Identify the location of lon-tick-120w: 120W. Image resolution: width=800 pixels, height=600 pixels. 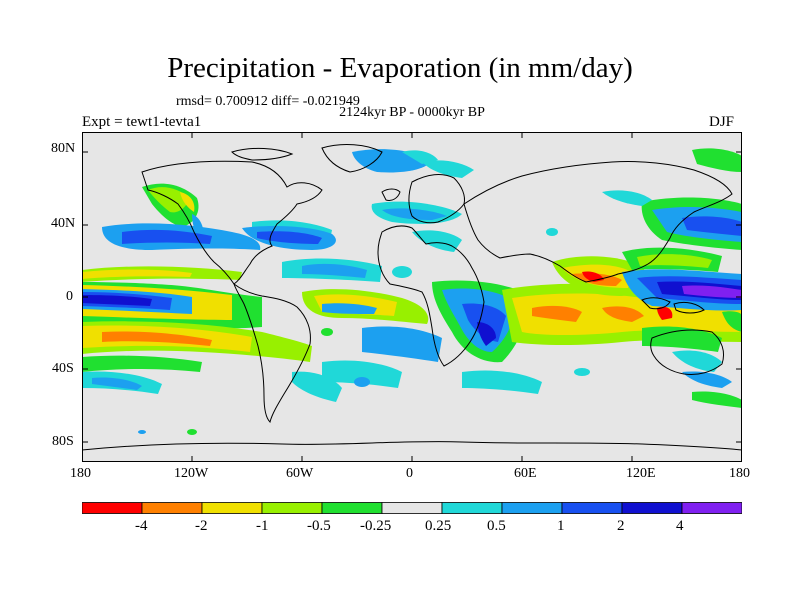
(191, 473).